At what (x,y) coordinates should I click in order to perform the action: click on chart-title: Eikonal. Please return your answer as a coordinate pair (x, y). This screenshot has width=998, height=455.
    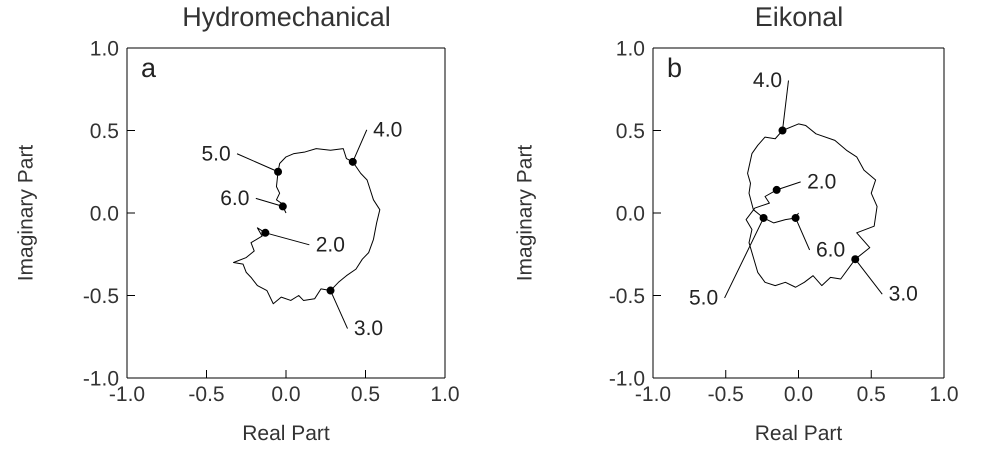
    Looking at the image, I should click on (799, 17).